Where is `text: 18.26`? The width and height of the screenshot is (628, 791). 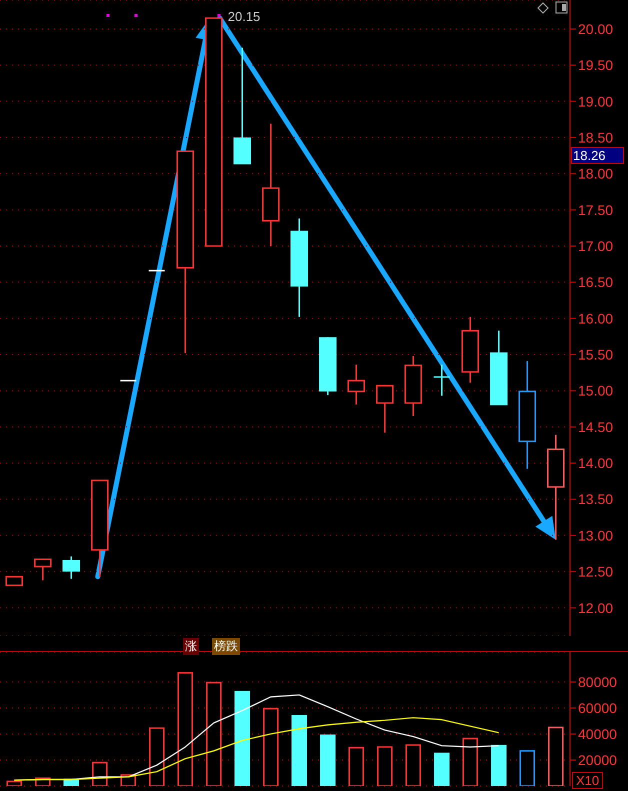 text: 18.26 is located at coordinates (597, 155).